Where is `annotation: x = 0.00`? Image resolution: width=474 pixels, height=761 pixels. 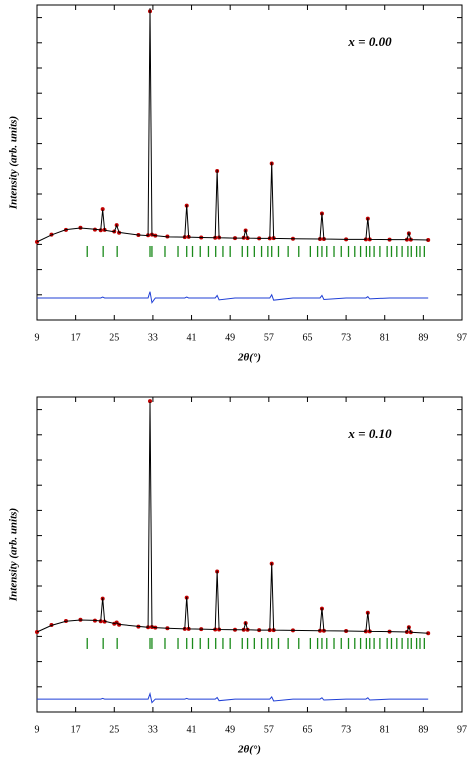 annotation: x = 0.00 is located at coordinates (369, 41).